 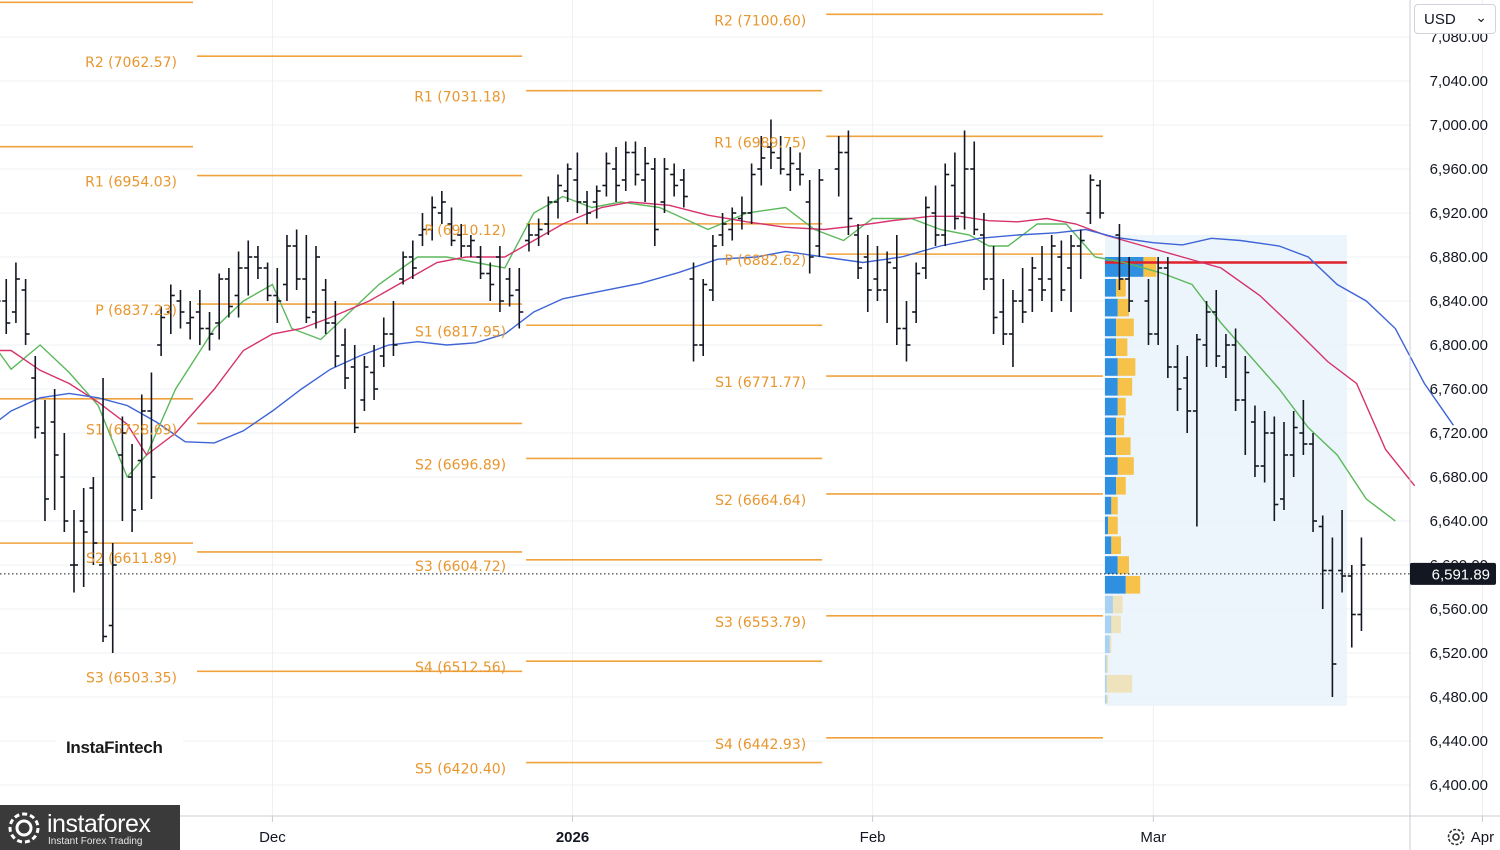 What do you see at coordinates (99, 824) in the screenshot?
I see `instaforex-logo-name: instaforex` at bounding box center [99, 824].